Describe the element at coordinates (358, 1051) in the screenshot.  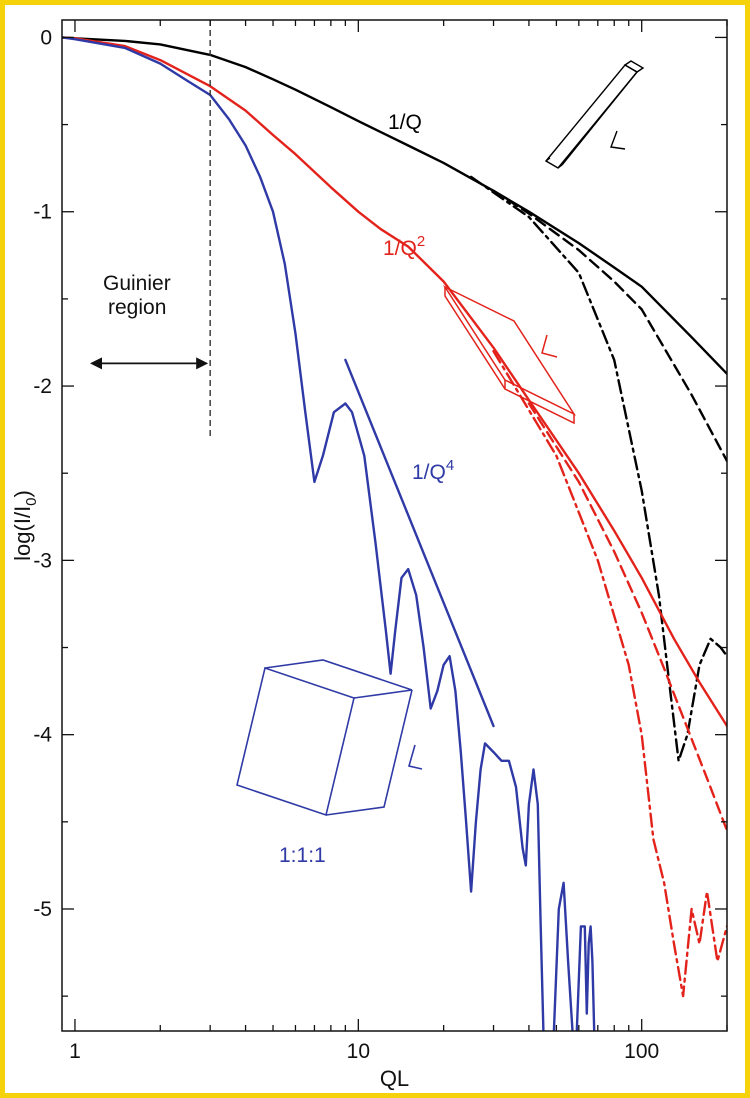
I see `x-tick-label: 10` at that location.